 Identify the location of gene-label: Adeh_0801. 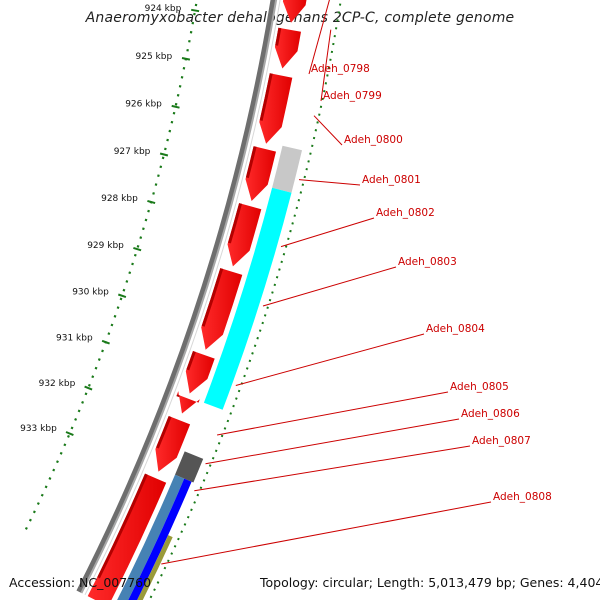
(391, 180).